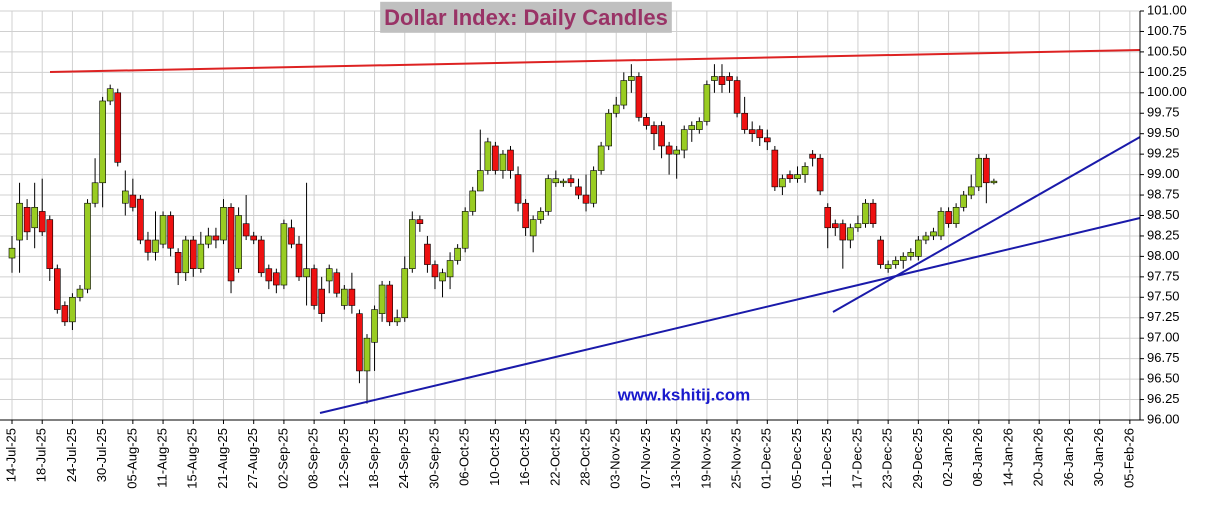 This screenshot has width=1211, height=520. What do you see at coordinates (161, 458) in the screenshot?
I see `x-tick-label: 11-Aug-25` at bounding box center [161, 458].